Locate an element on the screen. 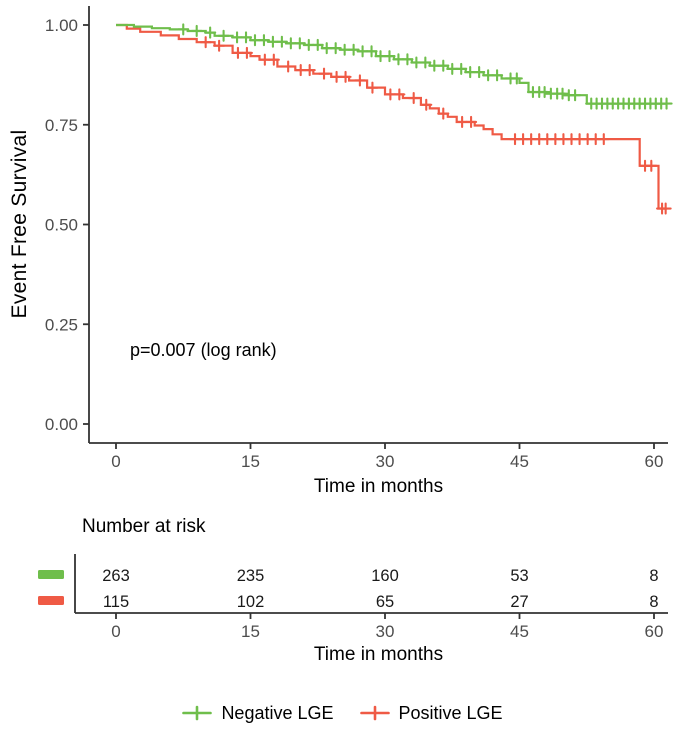 The height and width of the screenshot is (739, 685). legend: Negative LGE Positive LGE is located at coordinates (342, 713).